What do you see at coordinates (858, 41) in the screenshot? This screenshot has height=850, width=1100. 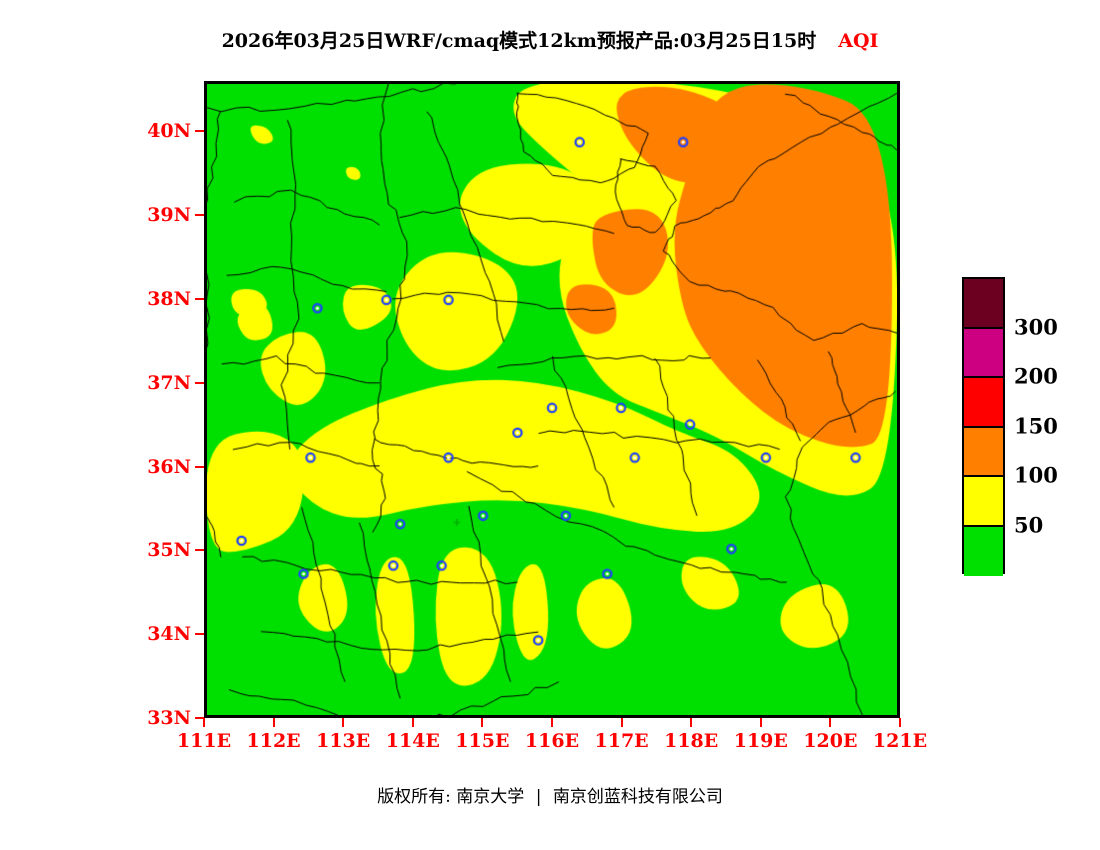 I see `title-variable-label: AQI` at bounding box center [858, 41].